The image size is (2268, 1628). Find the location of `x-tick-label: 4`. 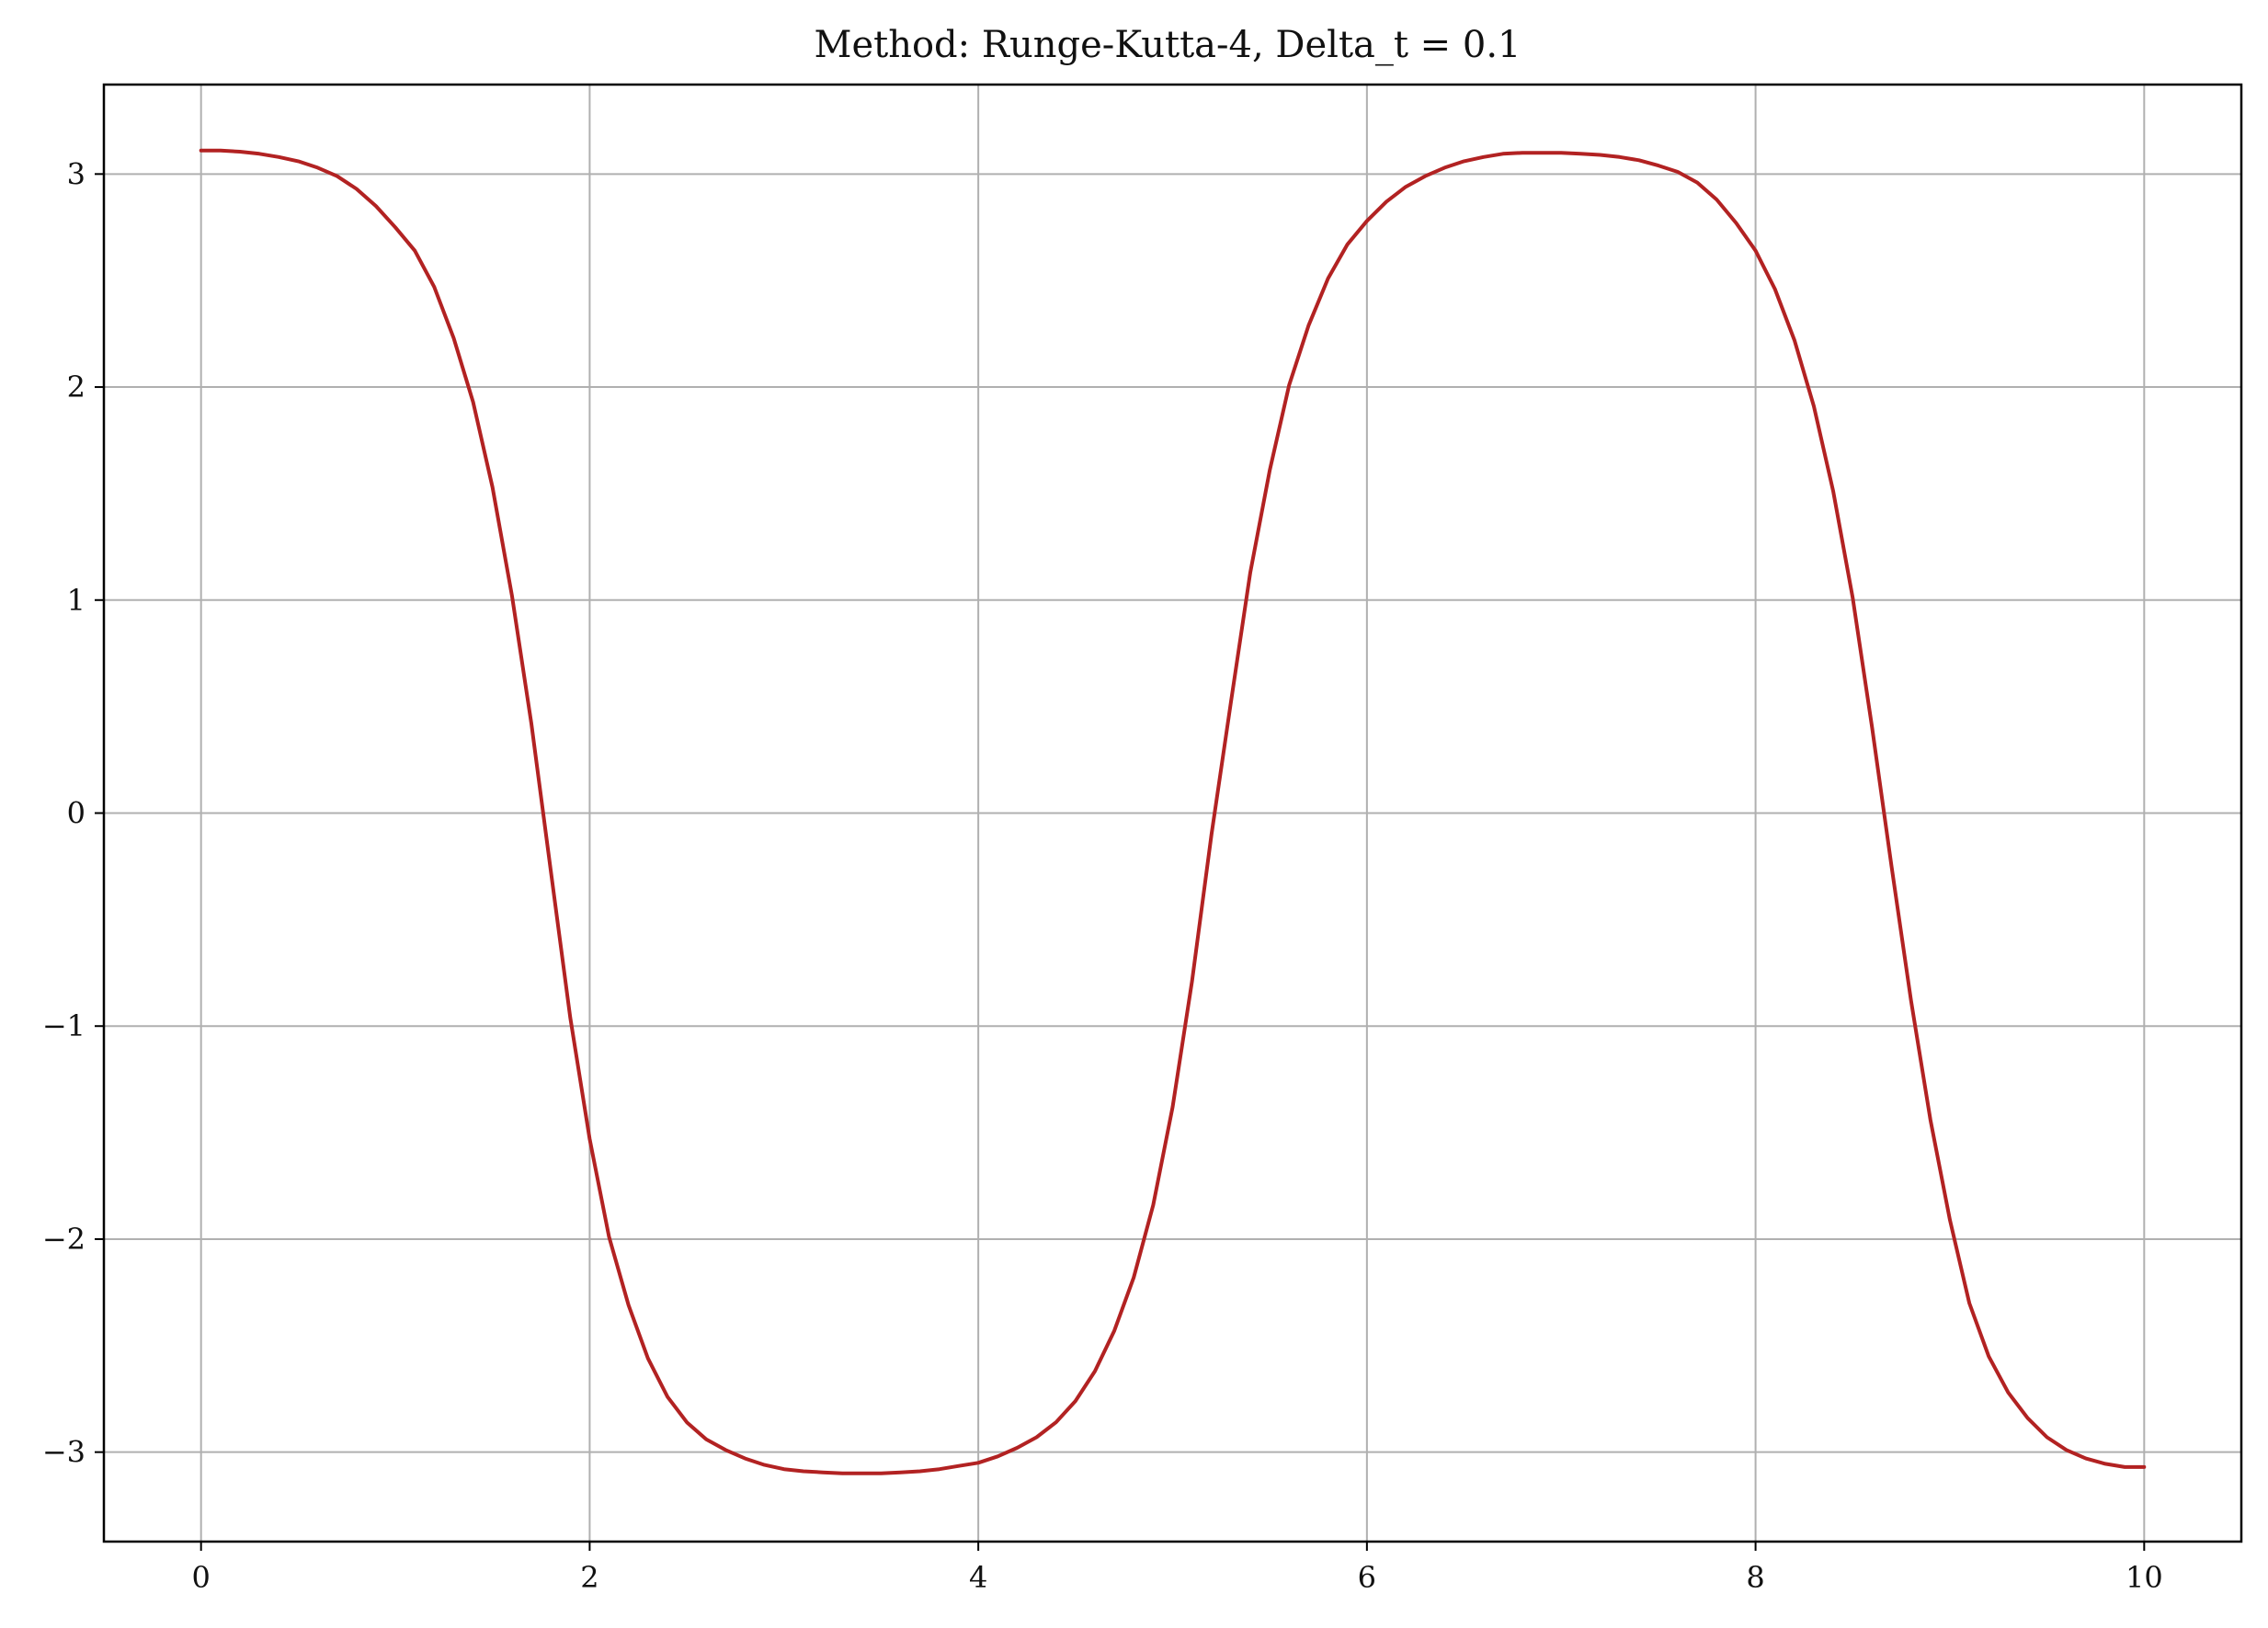

x-tick-label: 4 is located at coordinates (978, 1578).